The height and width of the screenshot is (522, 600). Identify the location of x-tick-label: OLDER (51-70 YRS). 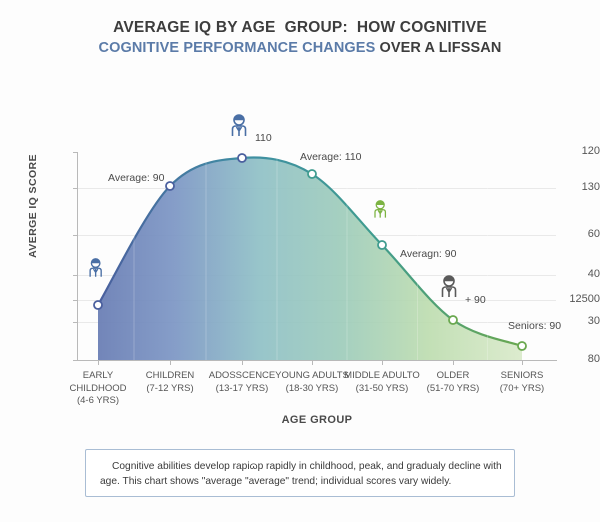
(453, 382).